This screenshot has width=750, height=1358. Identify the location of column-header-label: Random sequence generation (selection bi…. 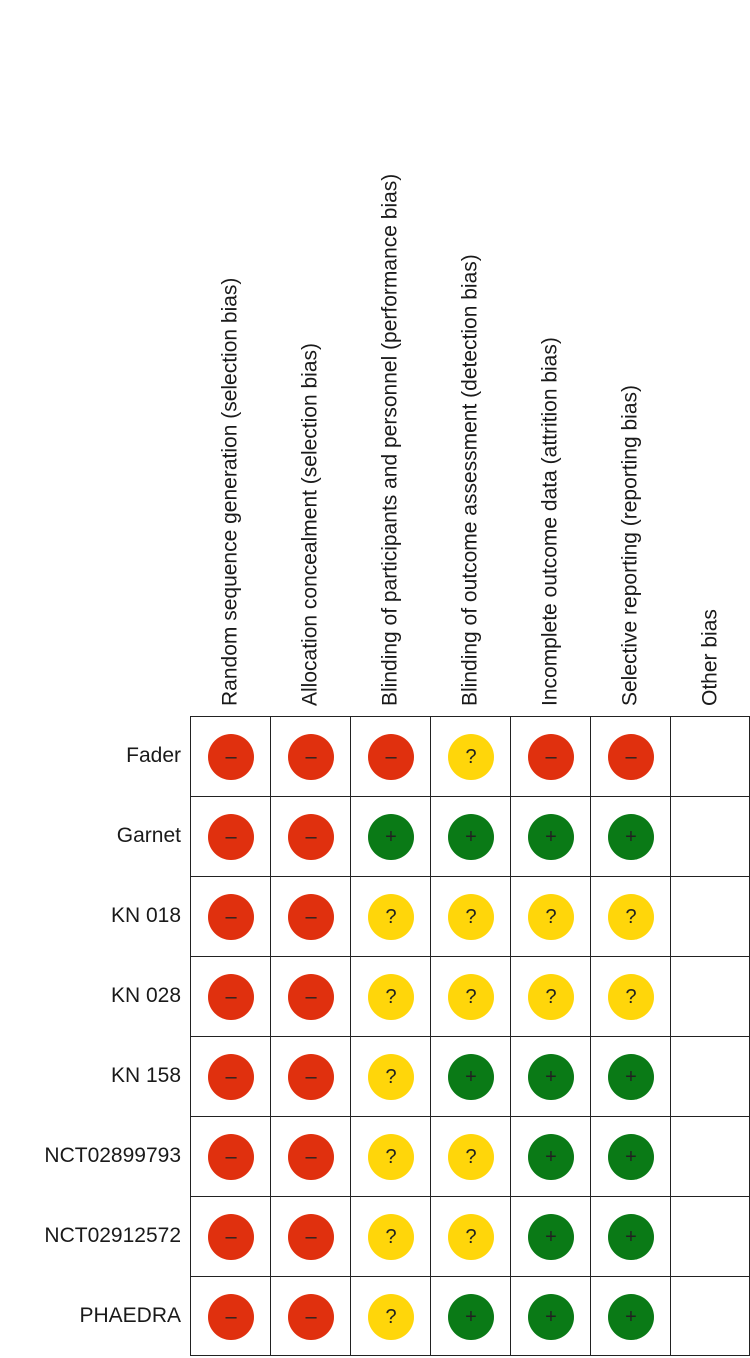
(230, 491).